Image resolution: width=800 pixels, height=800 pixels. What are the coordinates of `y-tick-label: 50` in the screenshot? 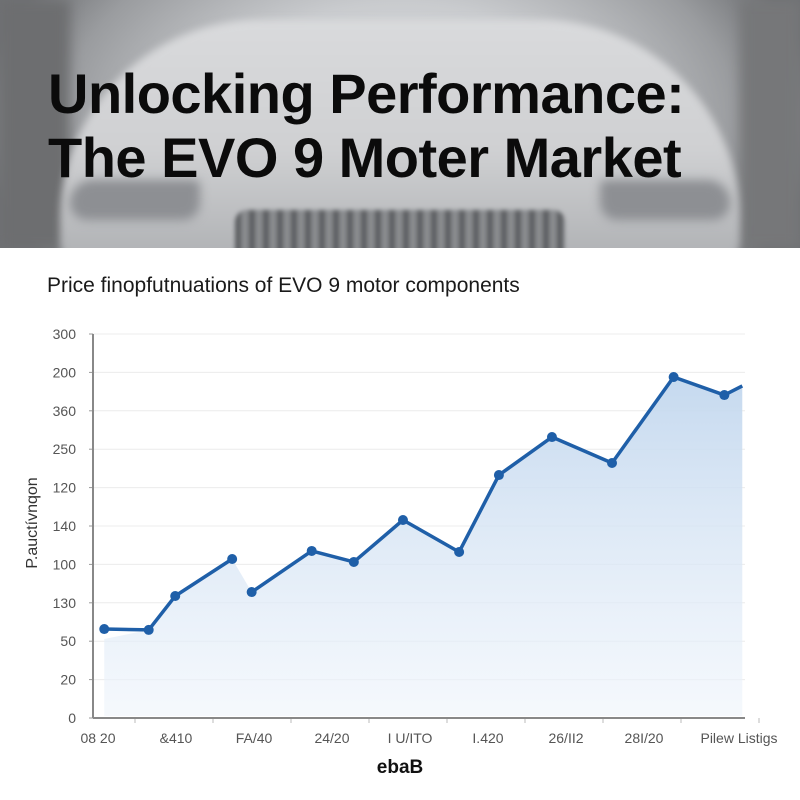 It's located at (68, 641).